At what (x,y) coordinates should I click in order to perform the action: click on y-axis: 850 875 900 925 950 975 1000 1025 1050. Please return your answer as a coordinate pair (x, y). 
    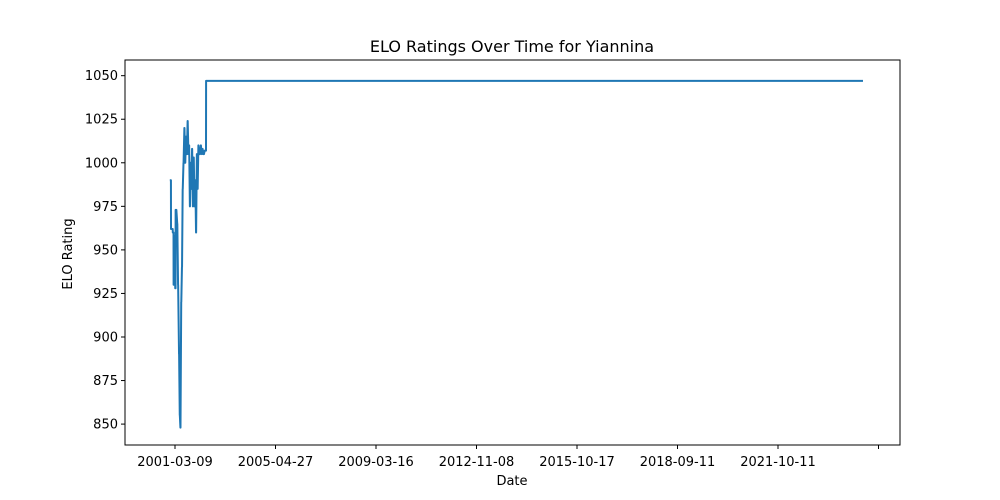
    Looking at the image, I should click on (105, 251).